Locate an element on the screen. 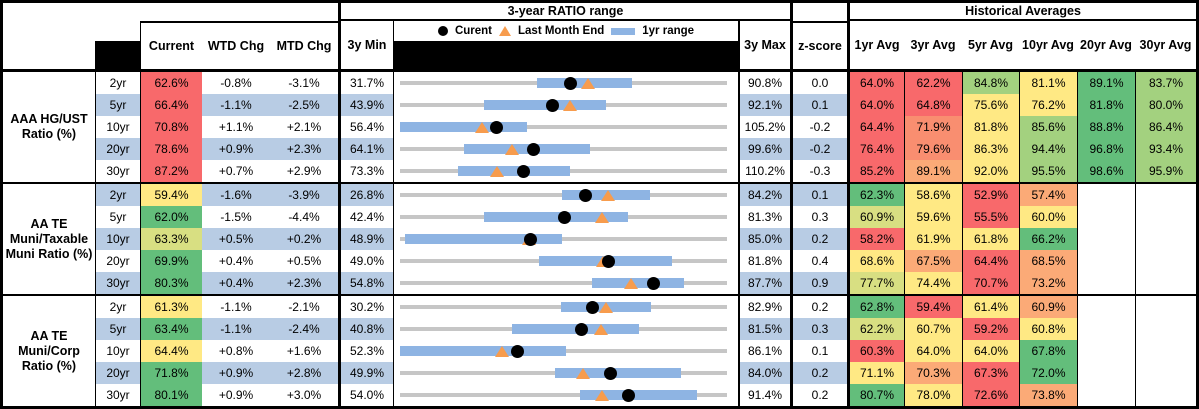 The image size is (1199, 409). historical-avg-cell: 57.4% is located at coordinates (1048, 195).